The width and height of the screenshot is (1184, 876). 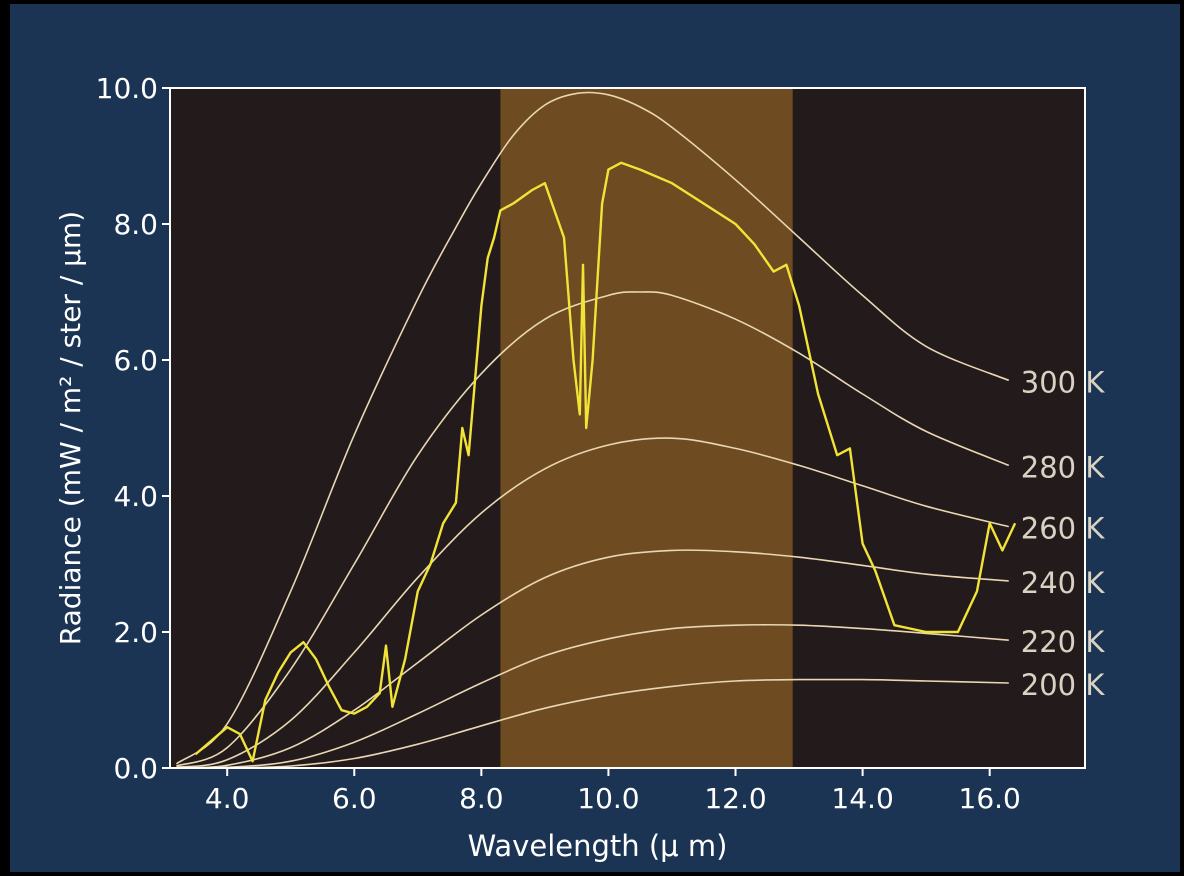 I want to click on blackbody-label-300k: 300 K, so click(x=1063, y=382).